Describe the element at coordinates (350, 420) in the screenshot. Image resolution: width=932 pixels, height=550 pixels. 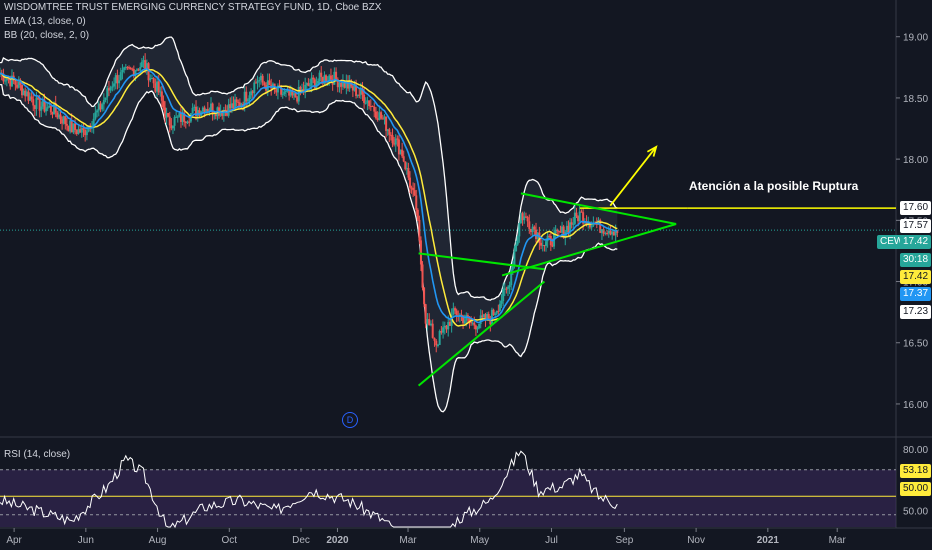
I see `dividend-marker: D` at that location.